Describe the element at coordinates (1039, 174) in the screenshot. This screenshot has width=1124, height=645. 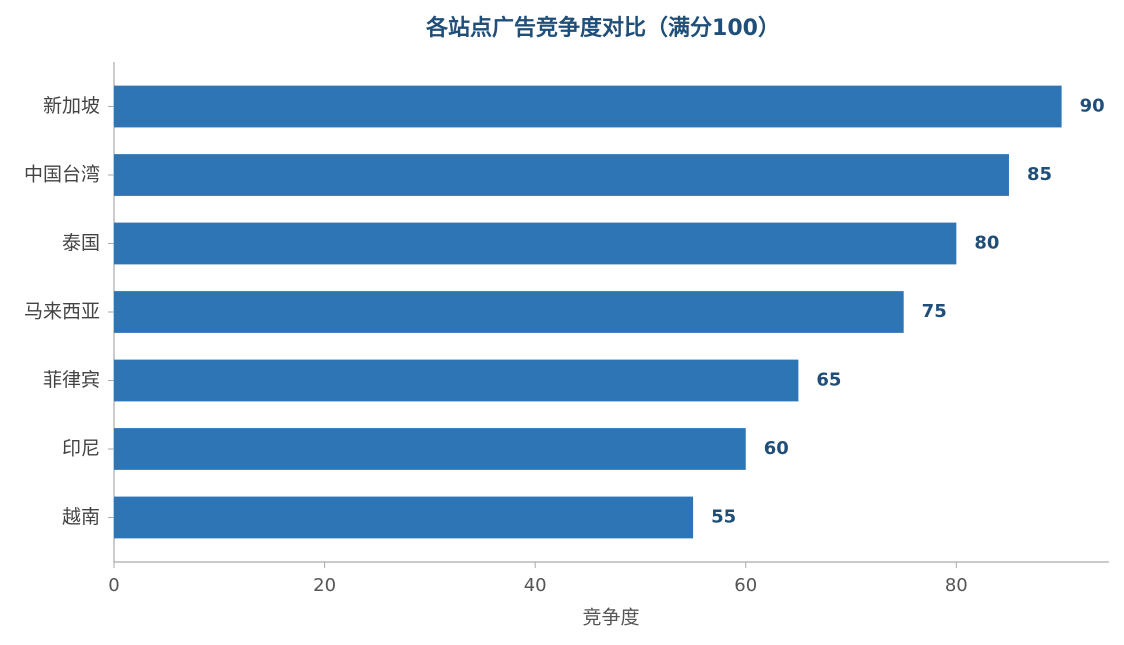
I see `value-label: 85` at that location.